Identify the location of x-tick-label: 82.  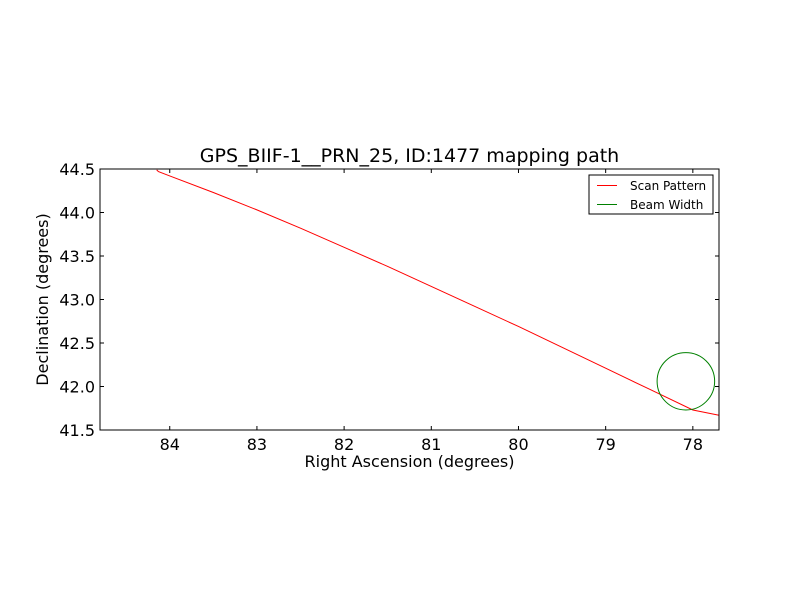
(344, 444).